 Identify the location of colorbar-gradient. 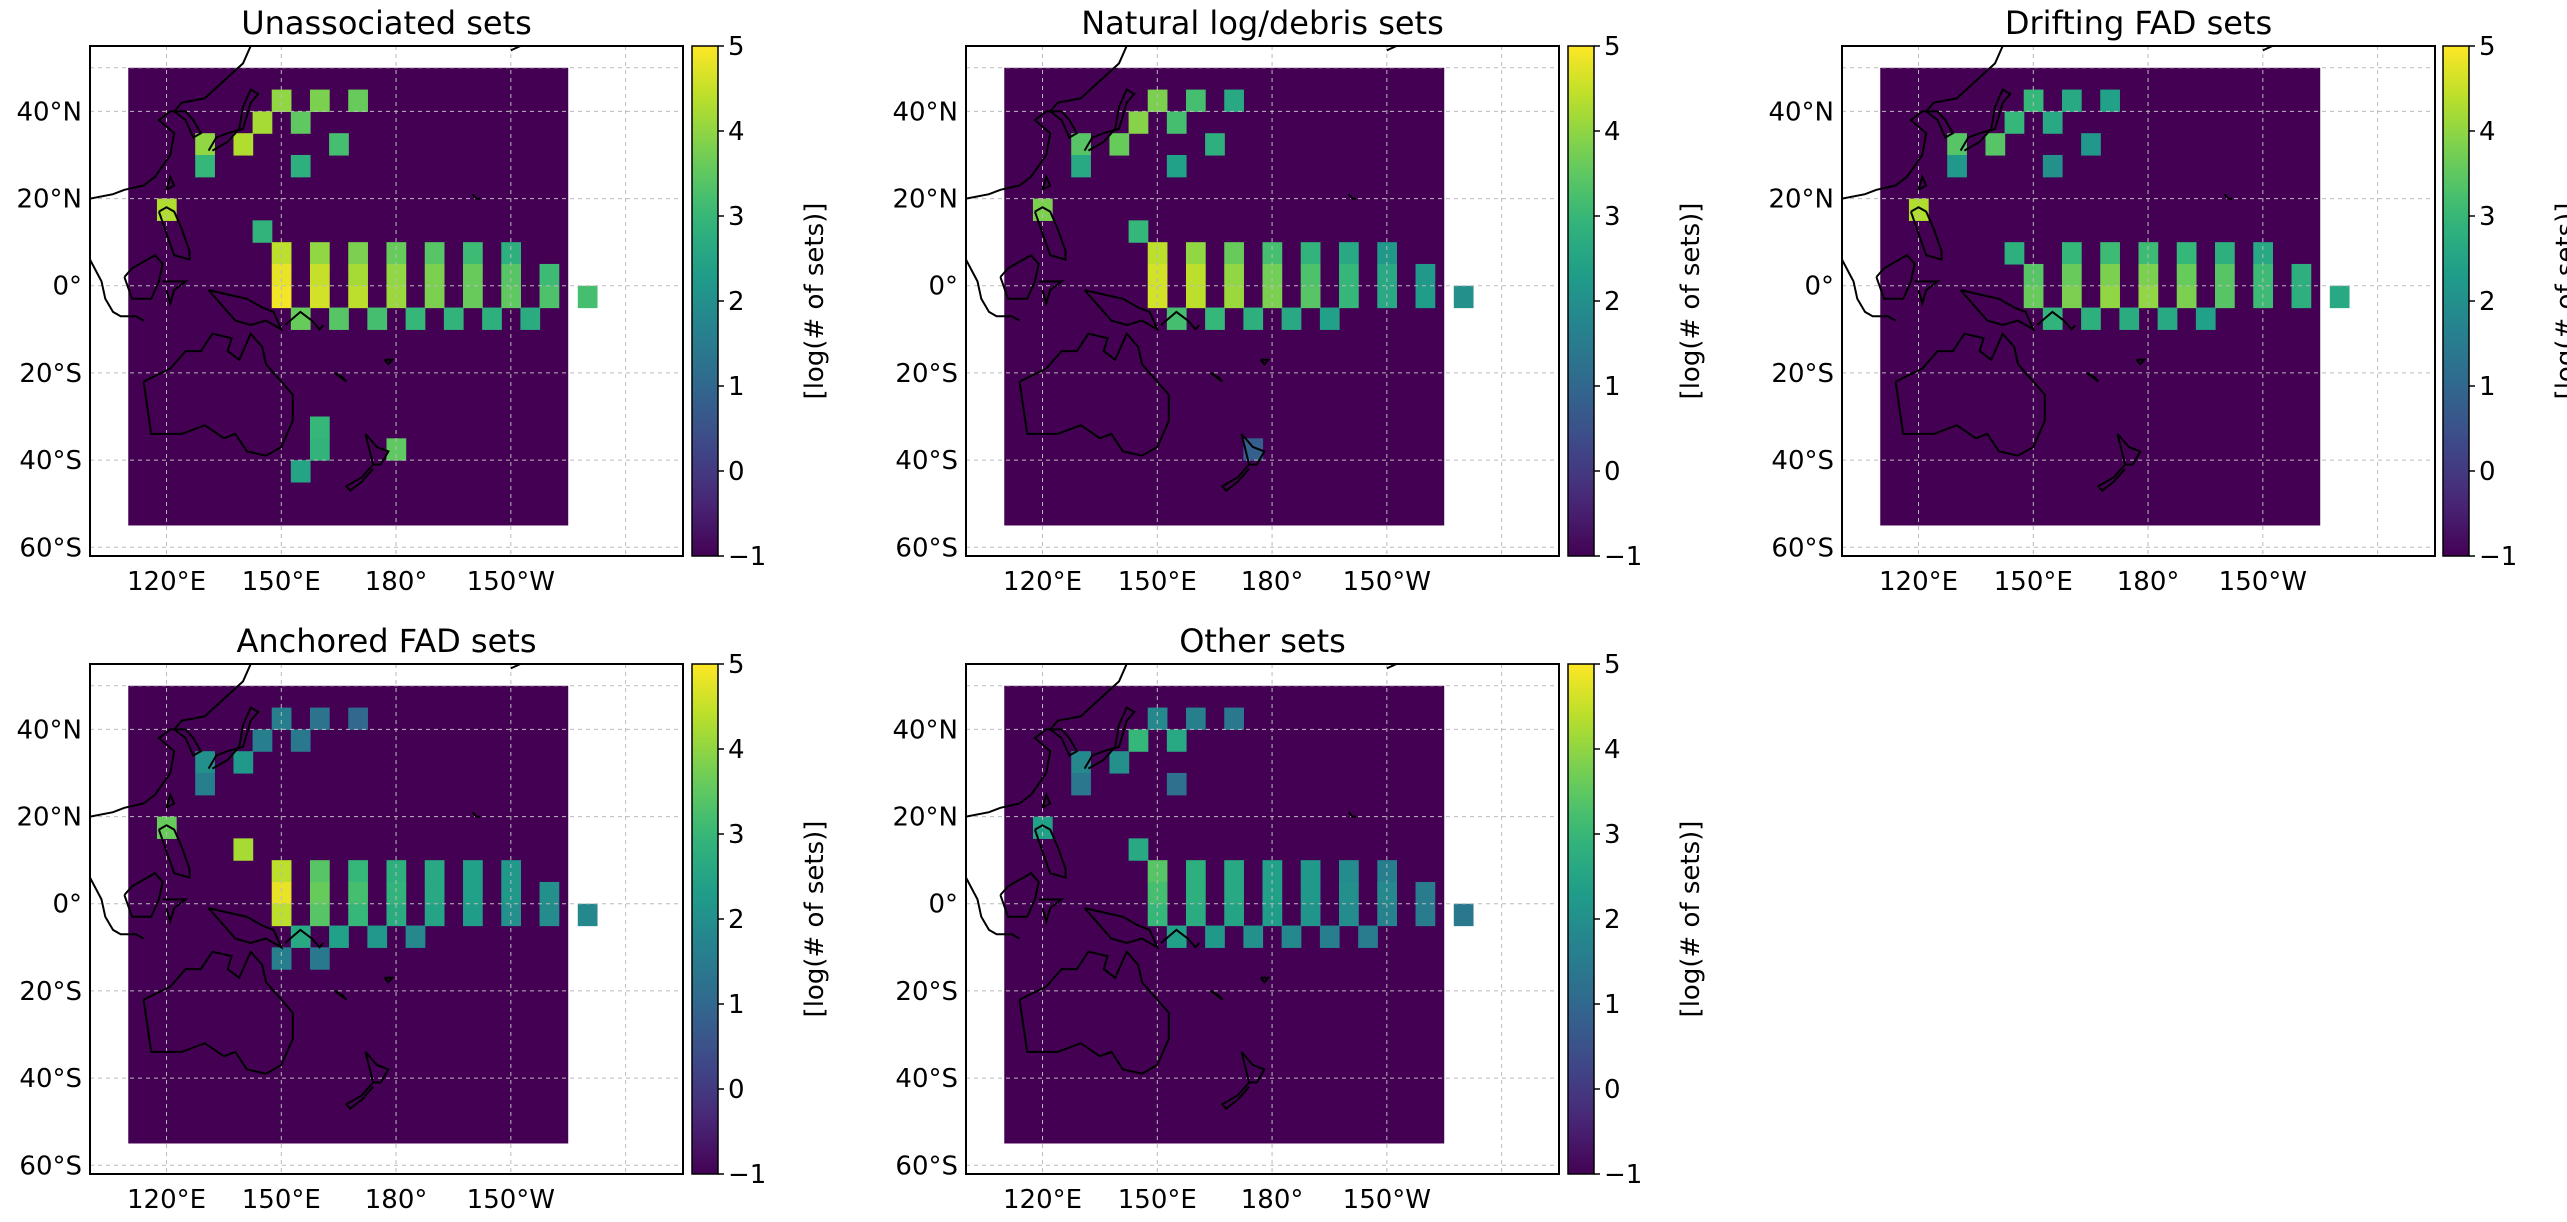
(1581, 301).